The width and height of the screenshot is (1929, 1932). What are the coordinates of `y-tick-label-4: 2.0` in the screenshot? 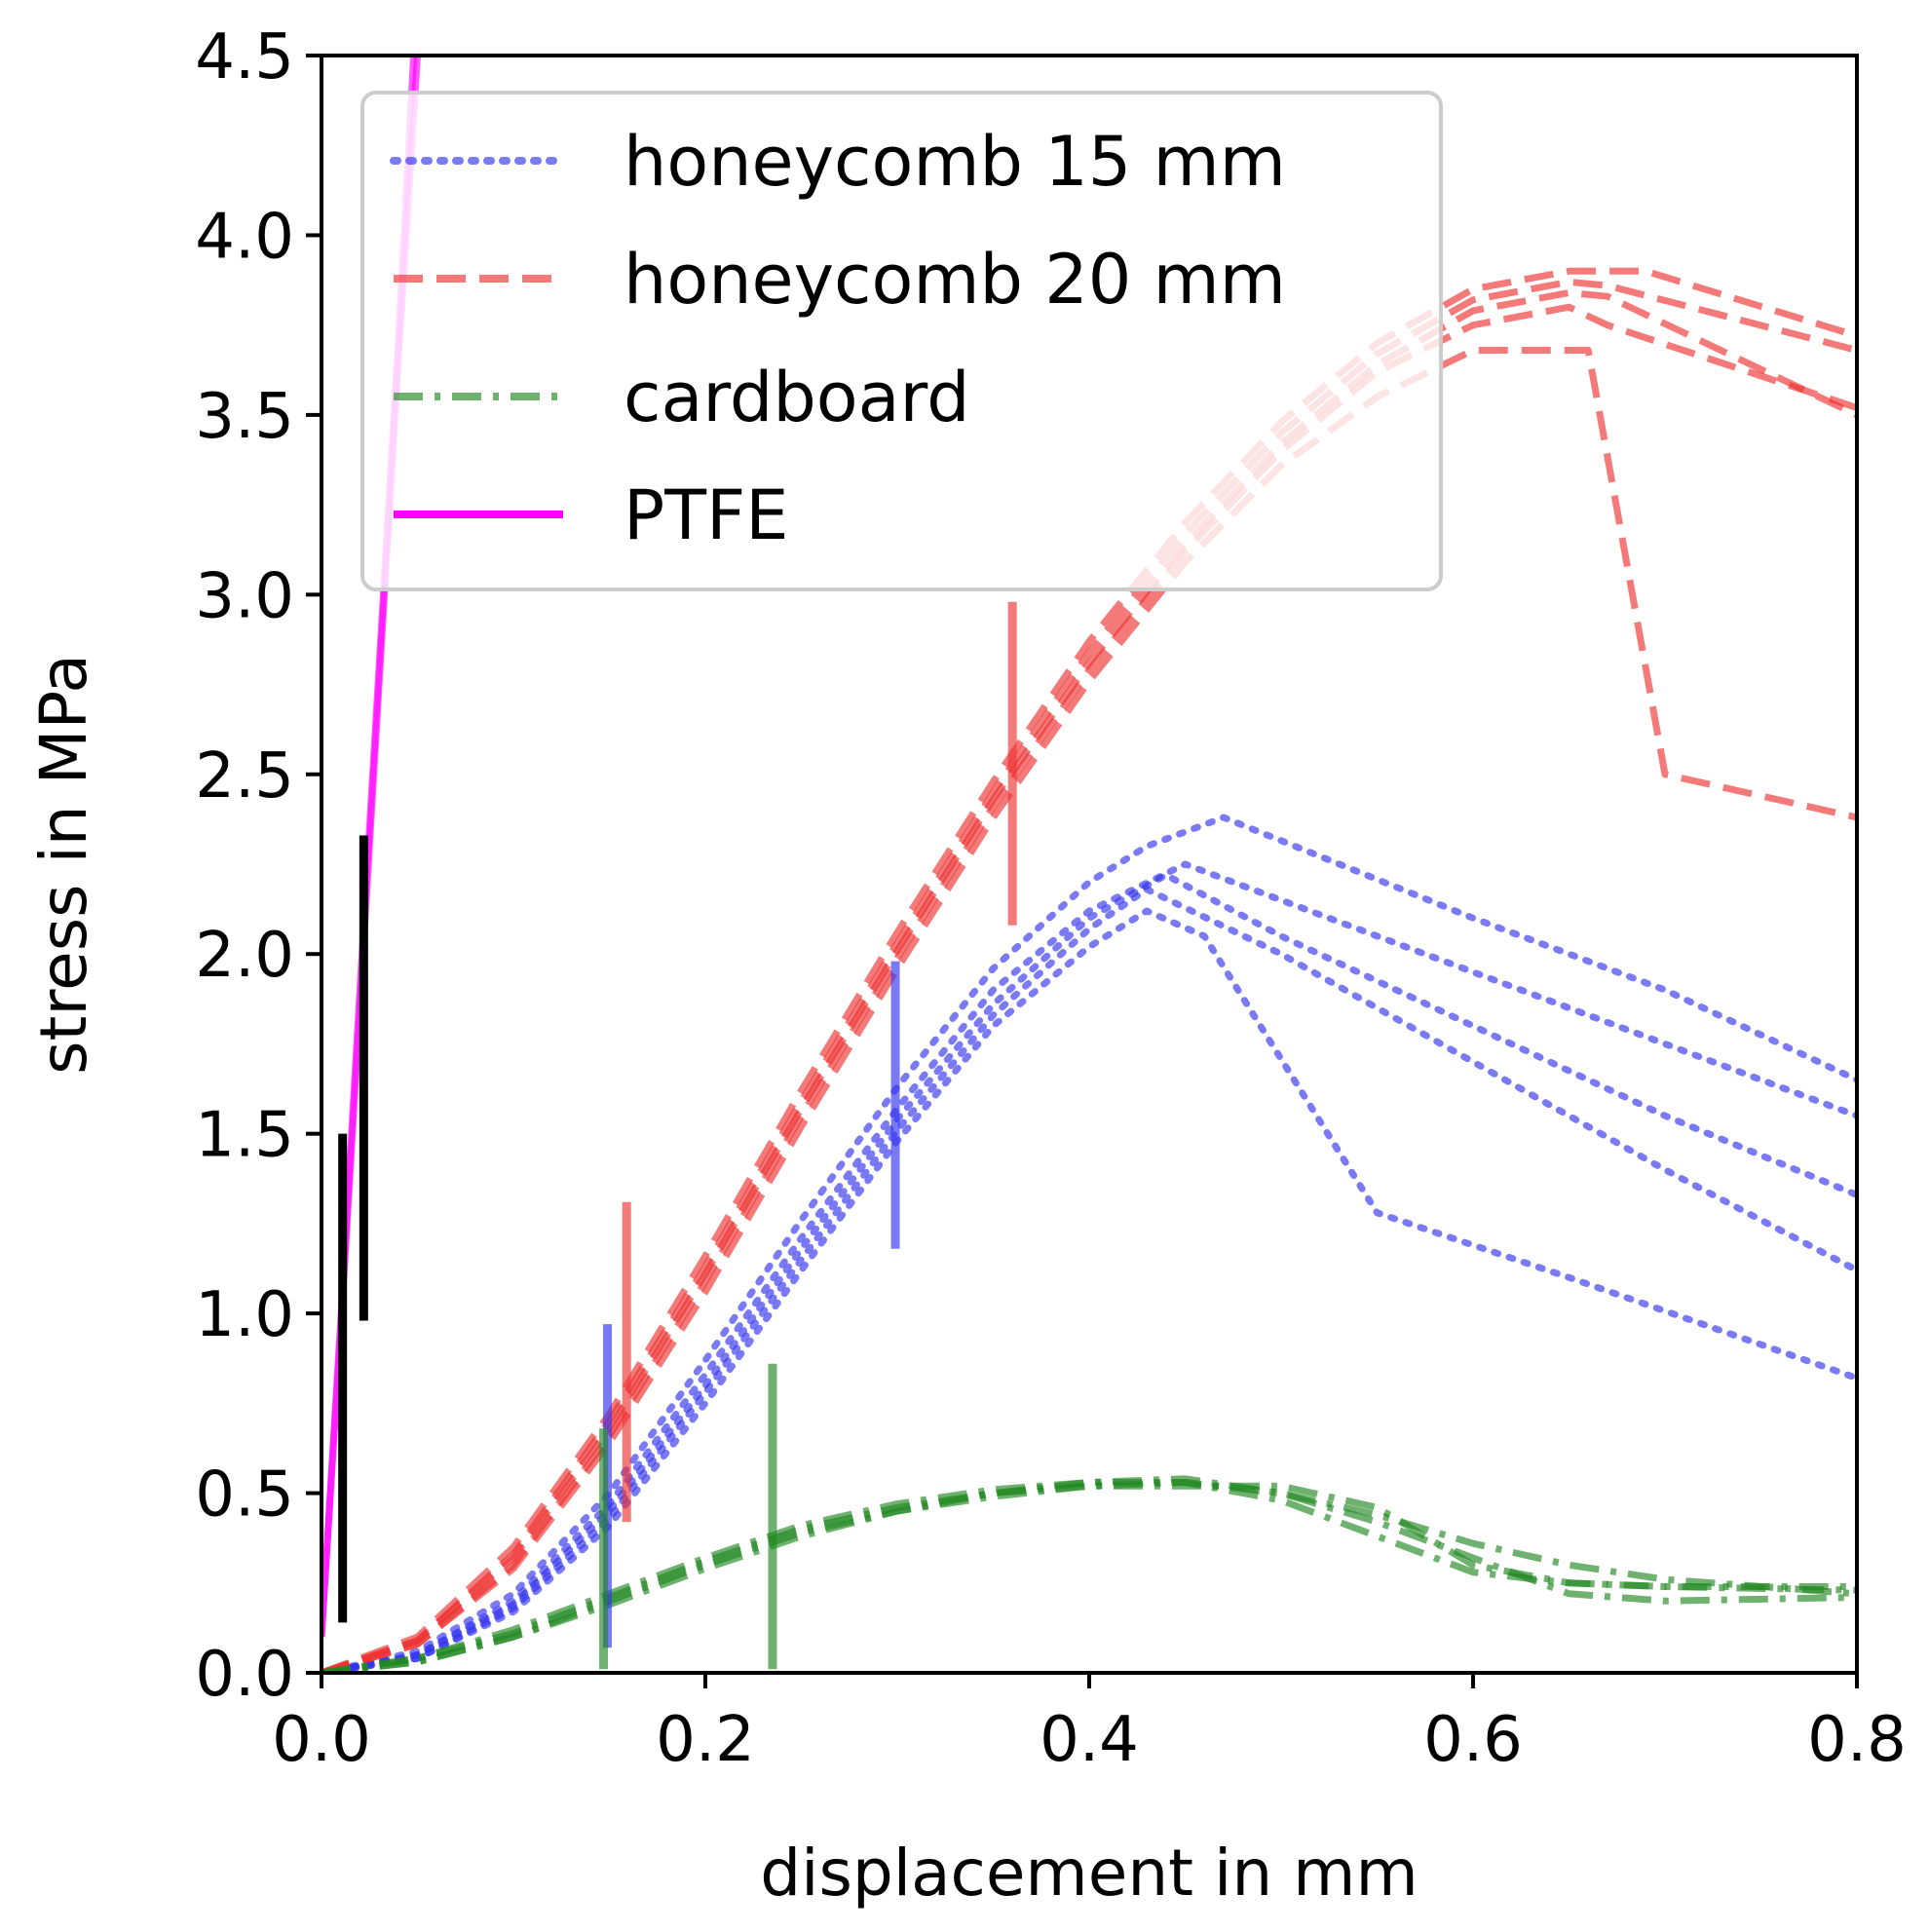 It's located at (244, 956).